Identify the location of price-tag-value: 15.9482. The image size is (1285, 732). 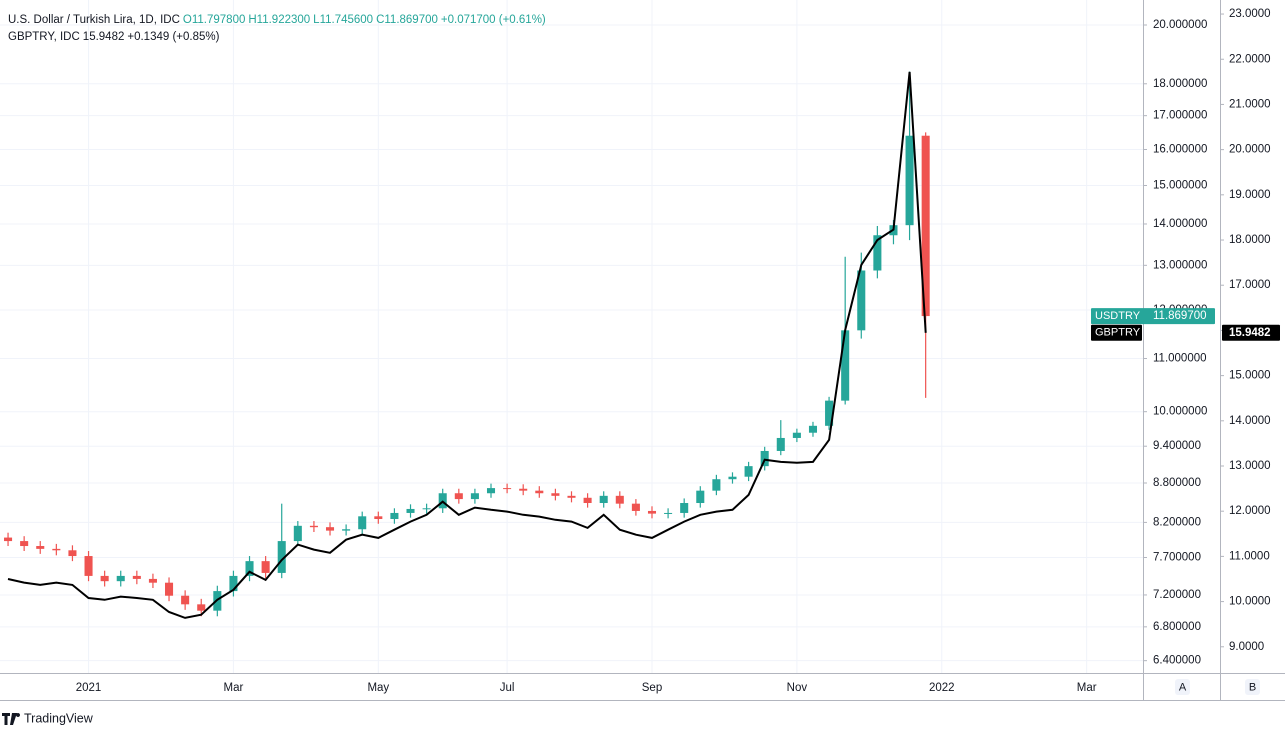
(1250, 333).